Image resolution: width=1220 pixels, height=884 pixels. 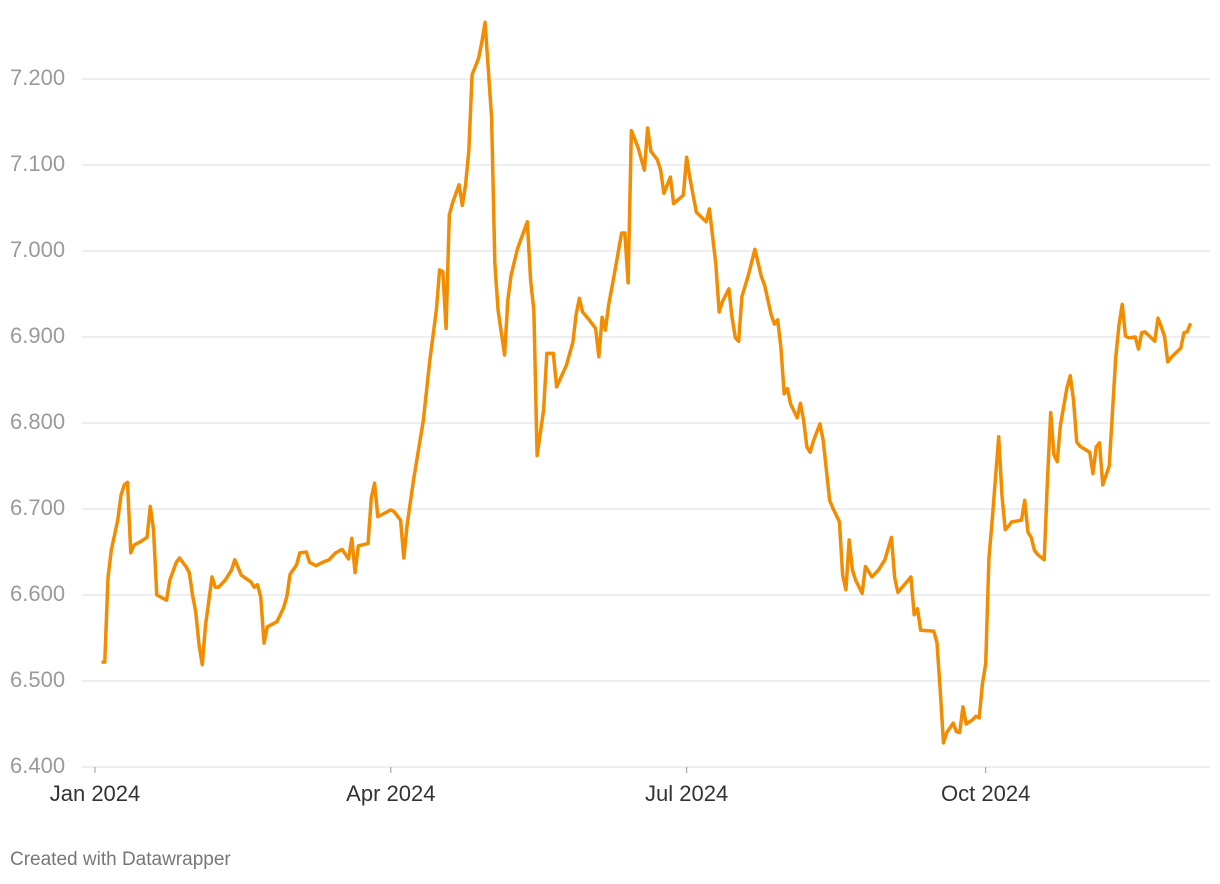 What do you see at coordinates (120, 859) in the screenshot?
I see `footer: Created with Datawrapper` at bounding box center [120, 859].